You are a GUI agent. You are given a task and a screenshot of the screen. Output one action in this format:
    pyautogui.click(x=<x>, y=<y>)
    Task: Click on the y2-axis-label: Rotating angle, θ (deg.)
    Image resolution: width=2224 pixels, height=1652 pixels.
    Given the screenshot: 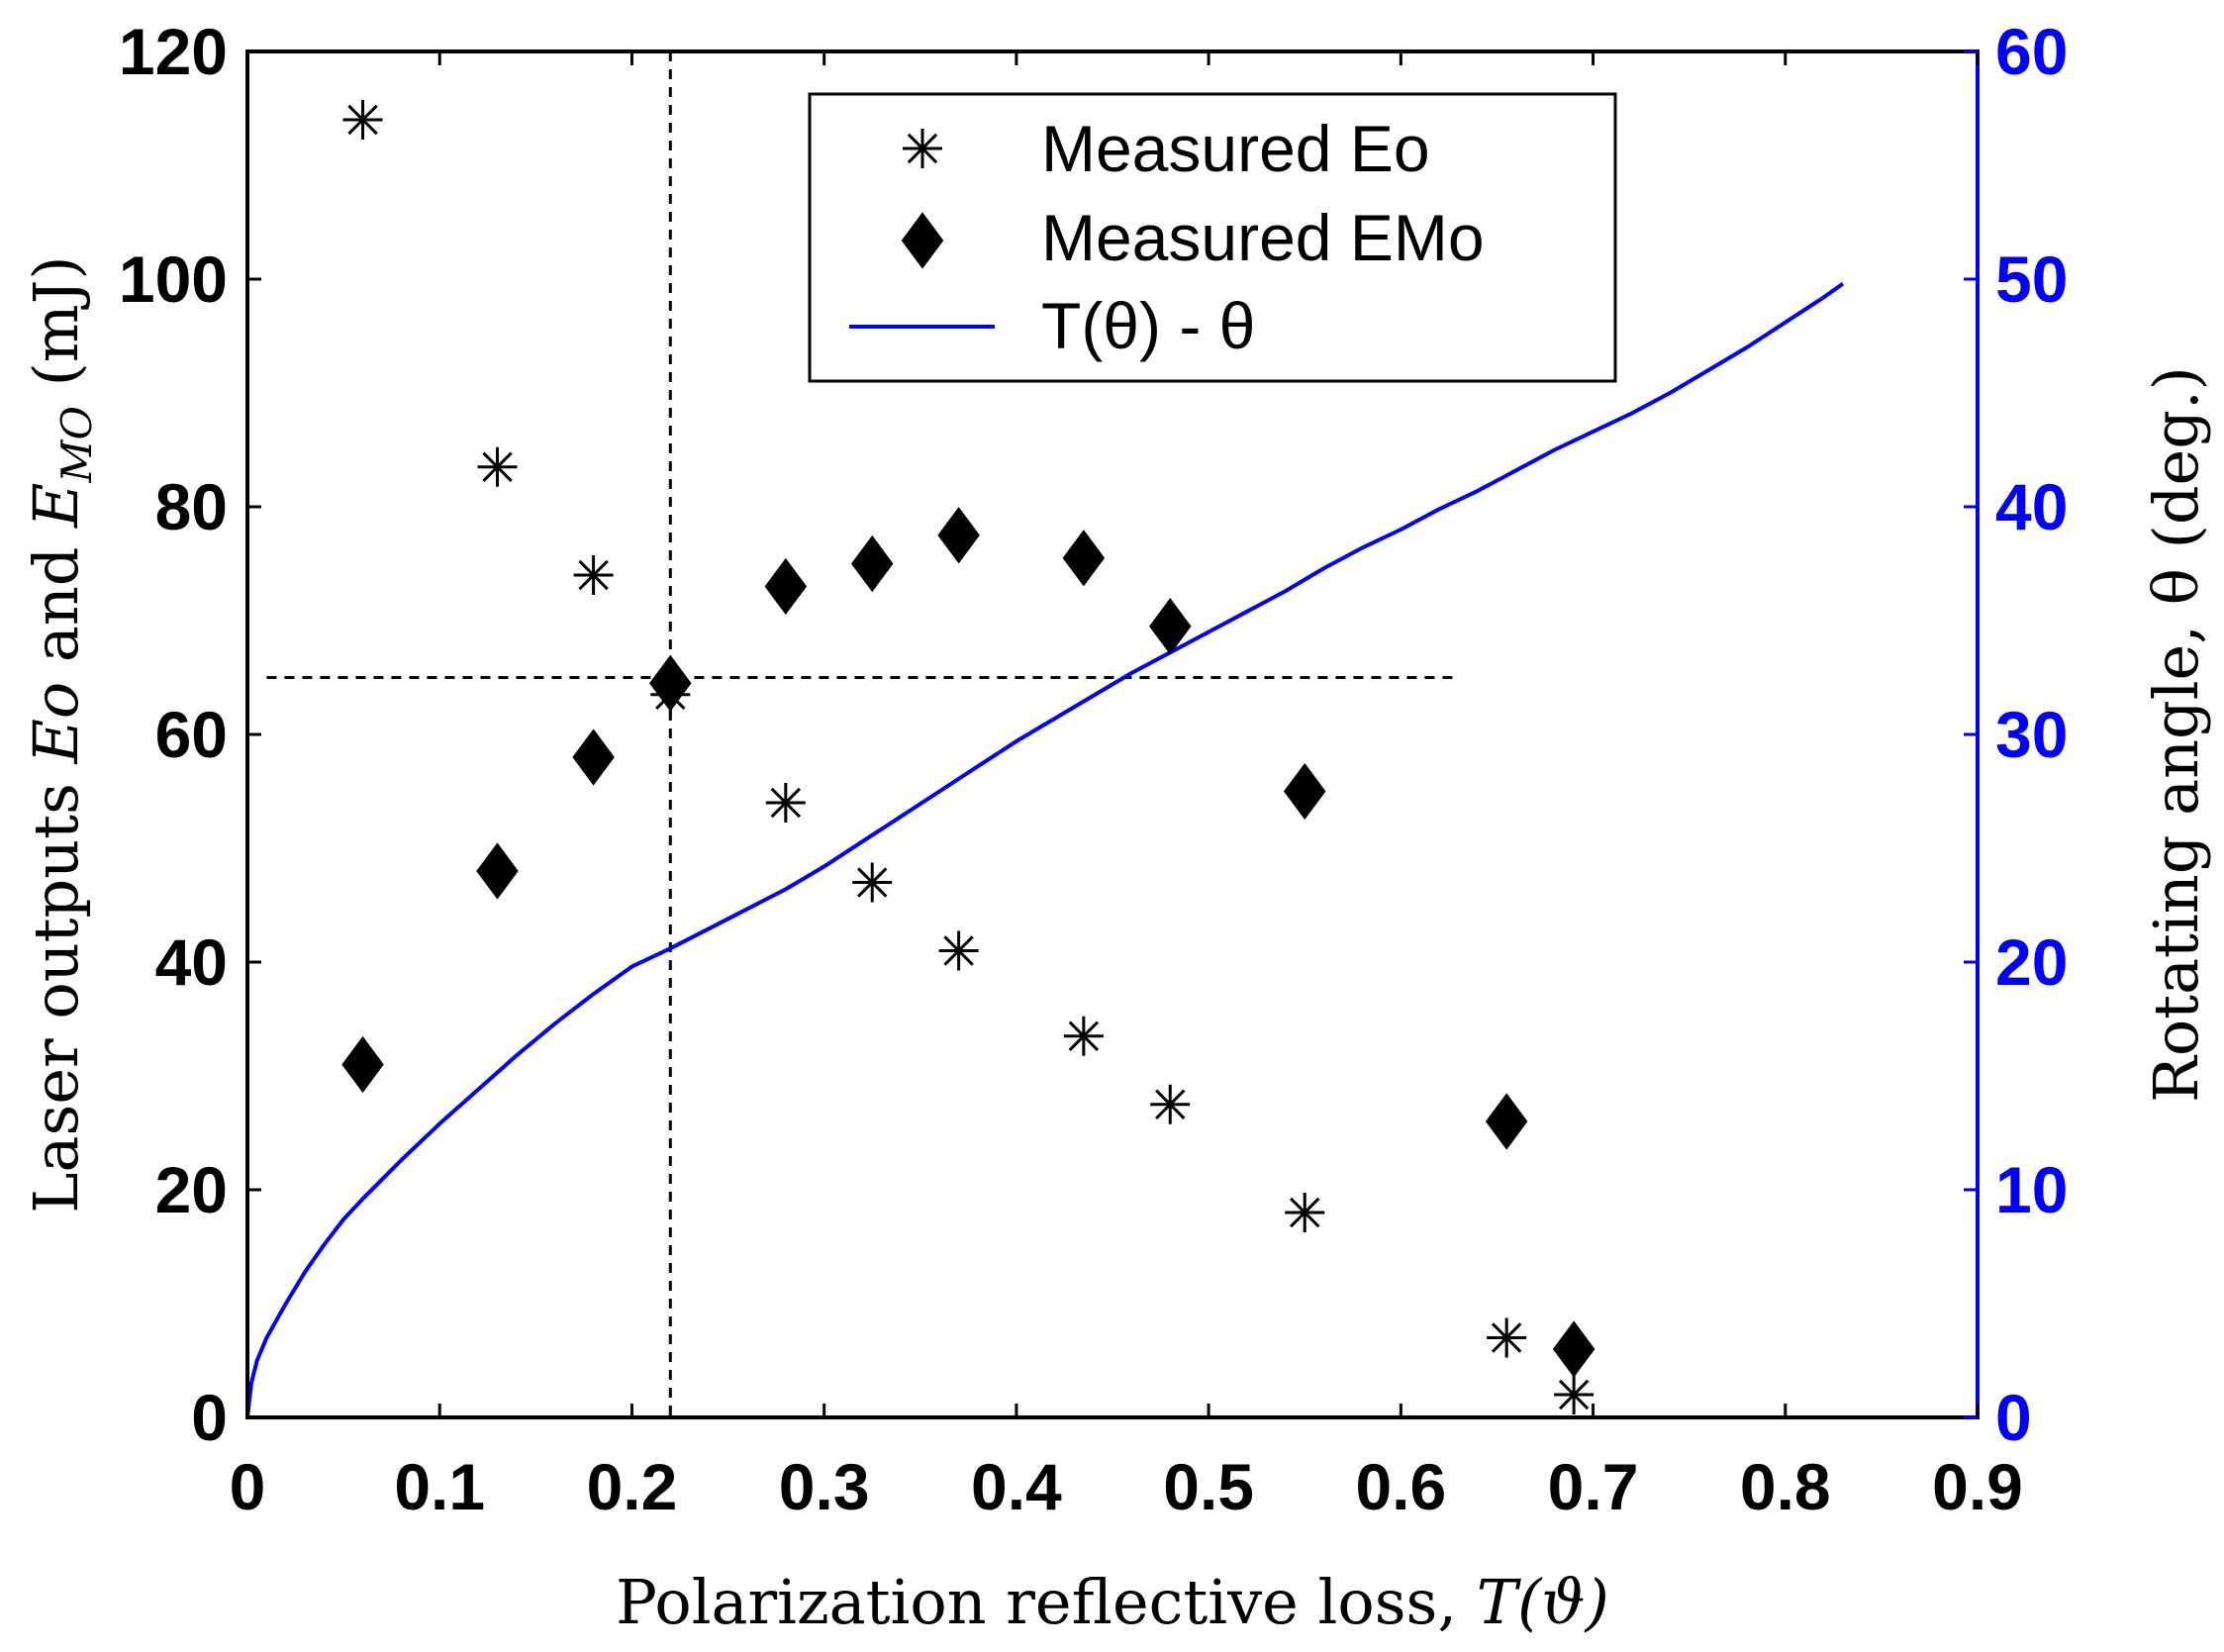 What is the action you would take?
    pyautogui.click(x=2176, y=734)
    